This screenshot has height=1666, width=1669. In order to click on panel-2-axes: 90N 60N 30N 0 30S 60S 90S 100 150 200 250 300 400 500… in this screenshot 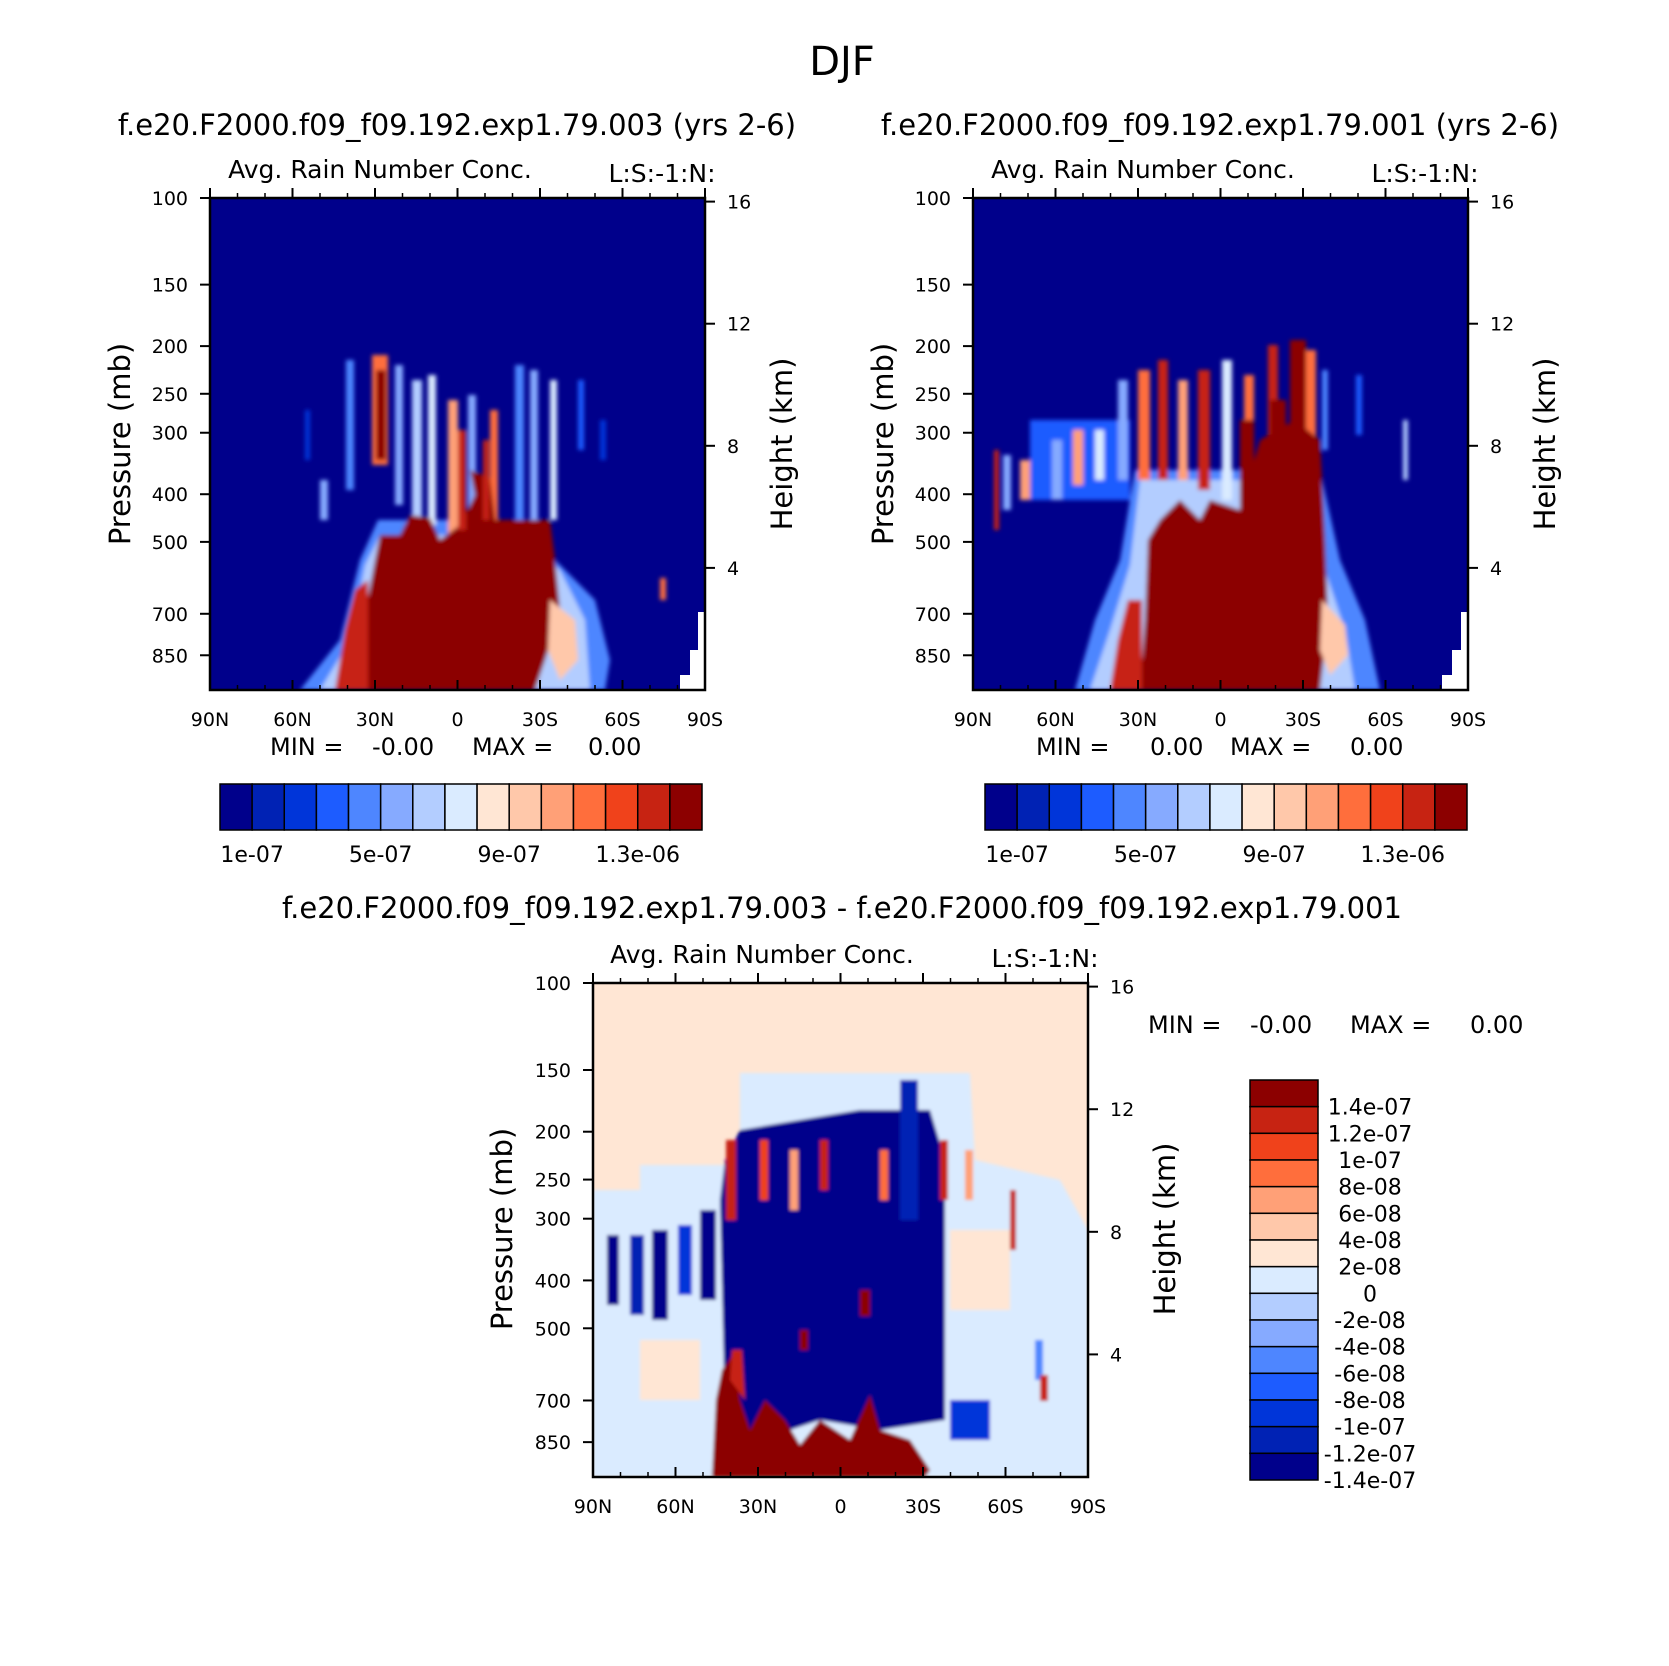, I will do `click(1214, 459)`.